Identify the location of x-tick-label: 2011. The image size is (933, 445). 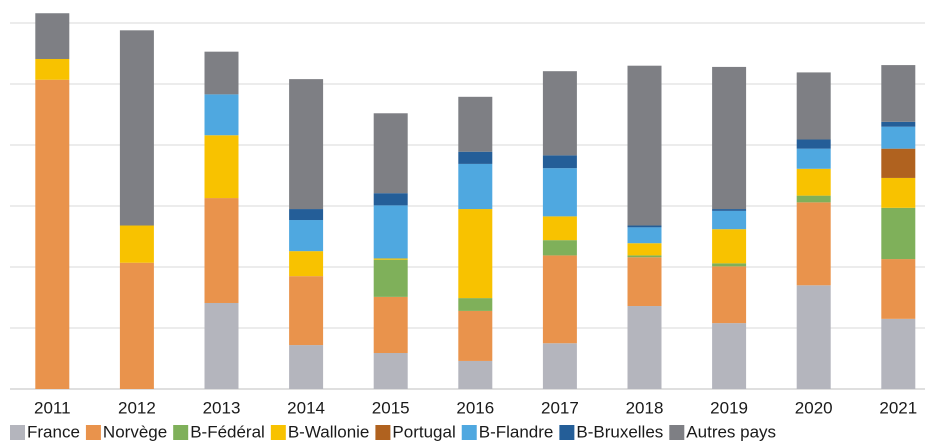
(52, 407).